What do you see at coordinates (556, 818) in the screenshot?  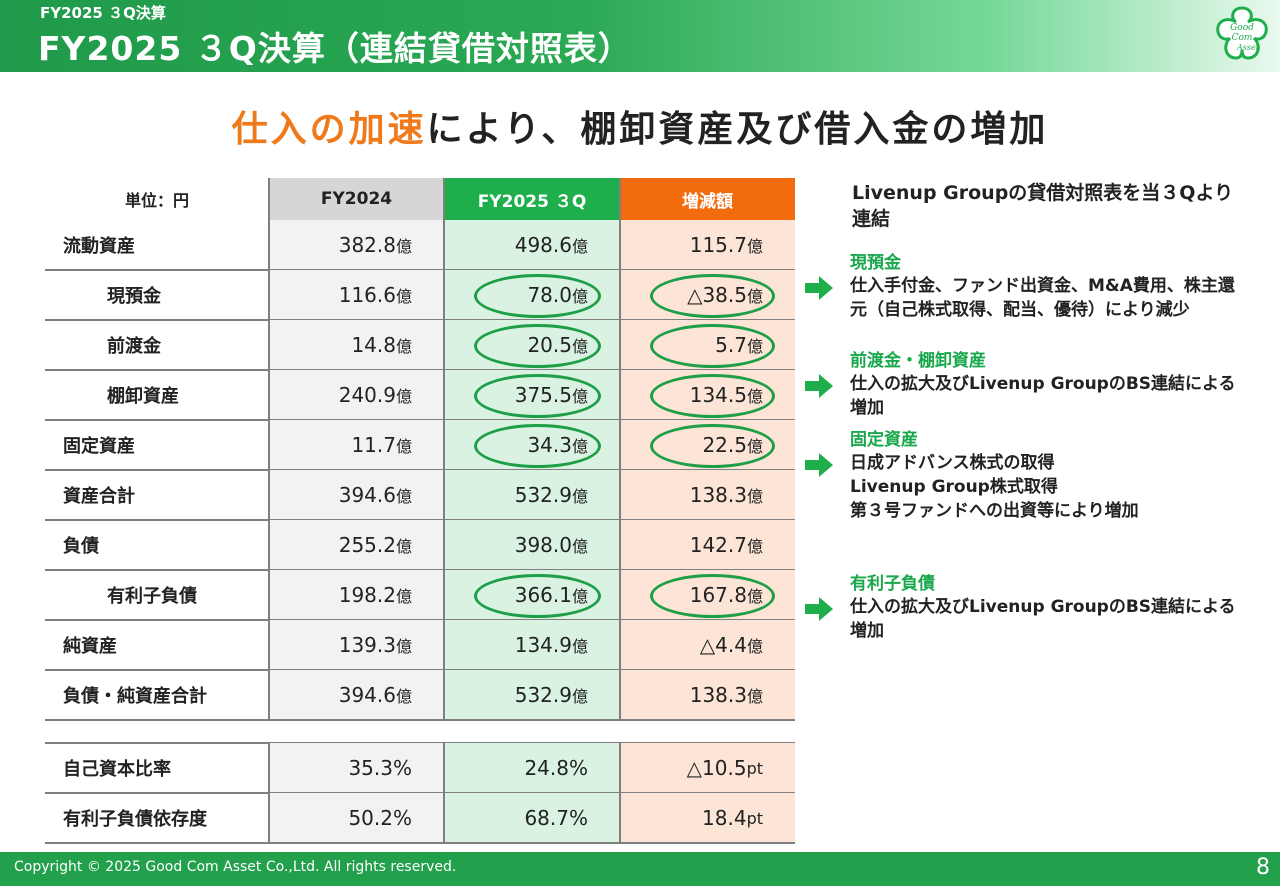 I see `cell-value: 68.7%` at bounding box center [556, 818].